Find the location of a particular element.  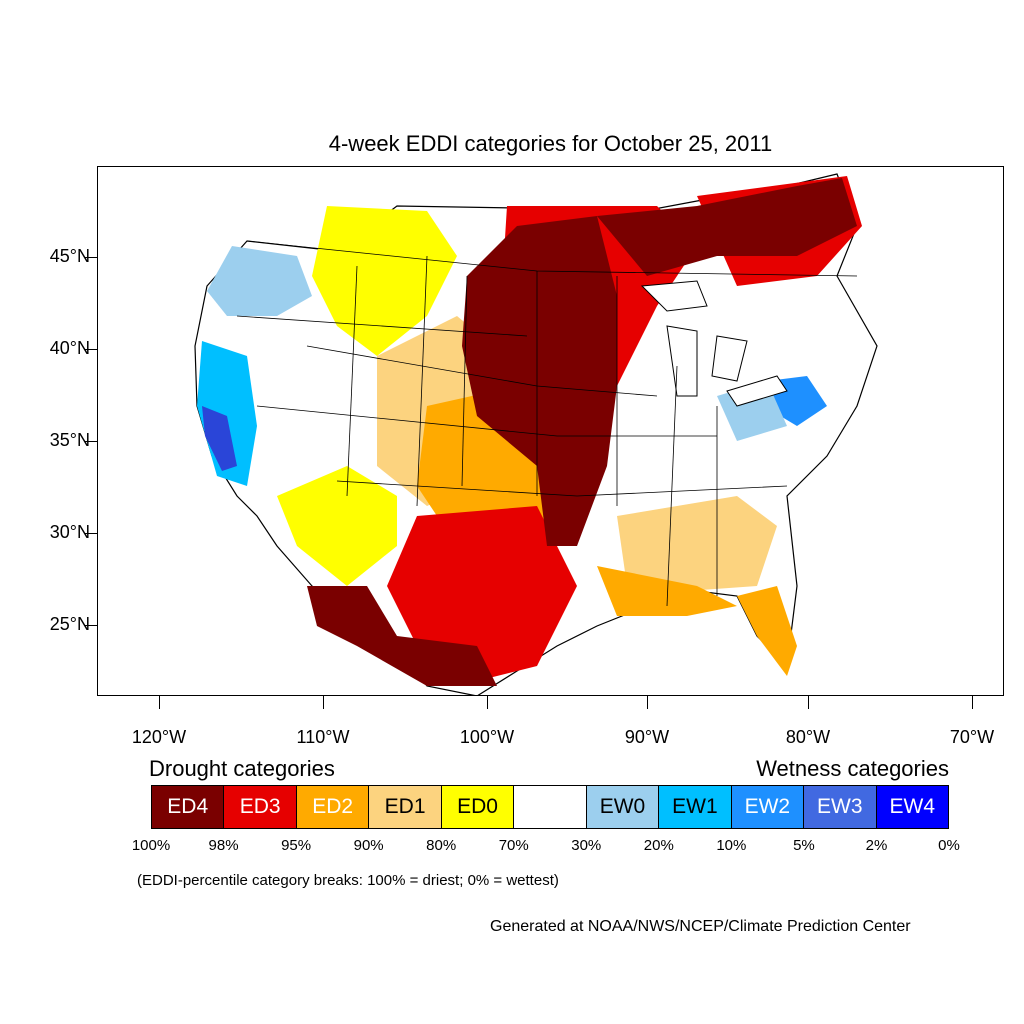

great-lakes is located at coordinates (714, 343).